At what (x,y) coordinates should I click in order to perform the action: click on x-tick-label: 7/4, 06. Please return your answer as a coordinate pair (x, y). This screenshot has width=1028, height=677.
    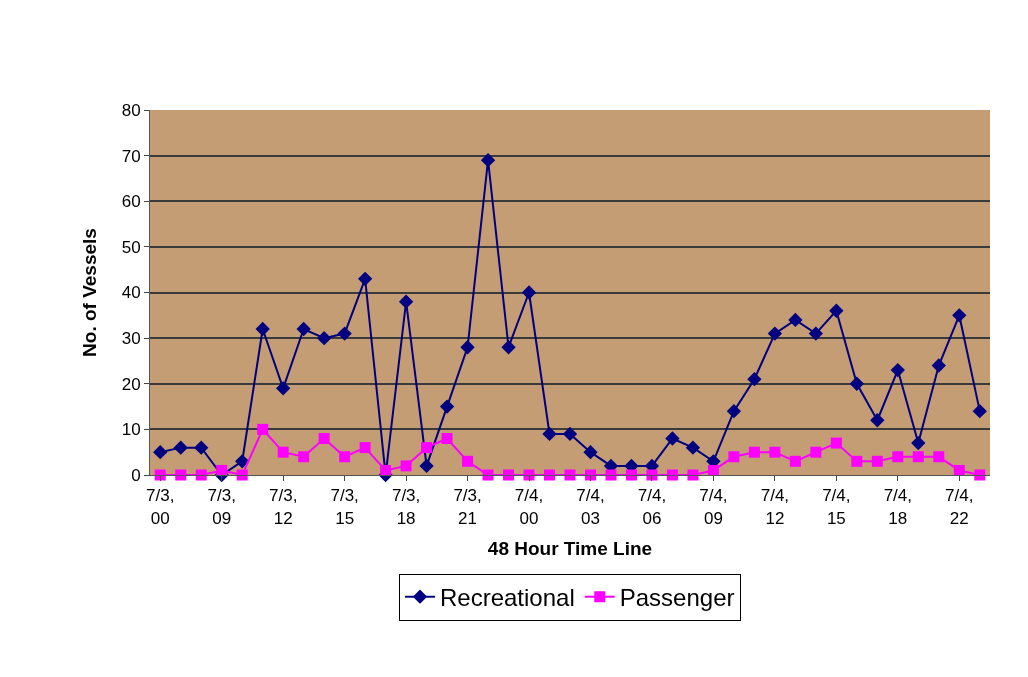
    Looking at the image, I should click on (652, 507).